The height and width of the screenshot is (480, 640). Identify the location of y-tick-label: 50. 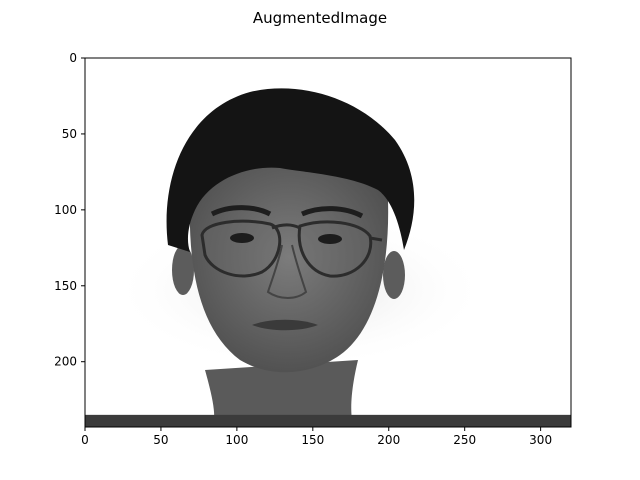
(69, 134).